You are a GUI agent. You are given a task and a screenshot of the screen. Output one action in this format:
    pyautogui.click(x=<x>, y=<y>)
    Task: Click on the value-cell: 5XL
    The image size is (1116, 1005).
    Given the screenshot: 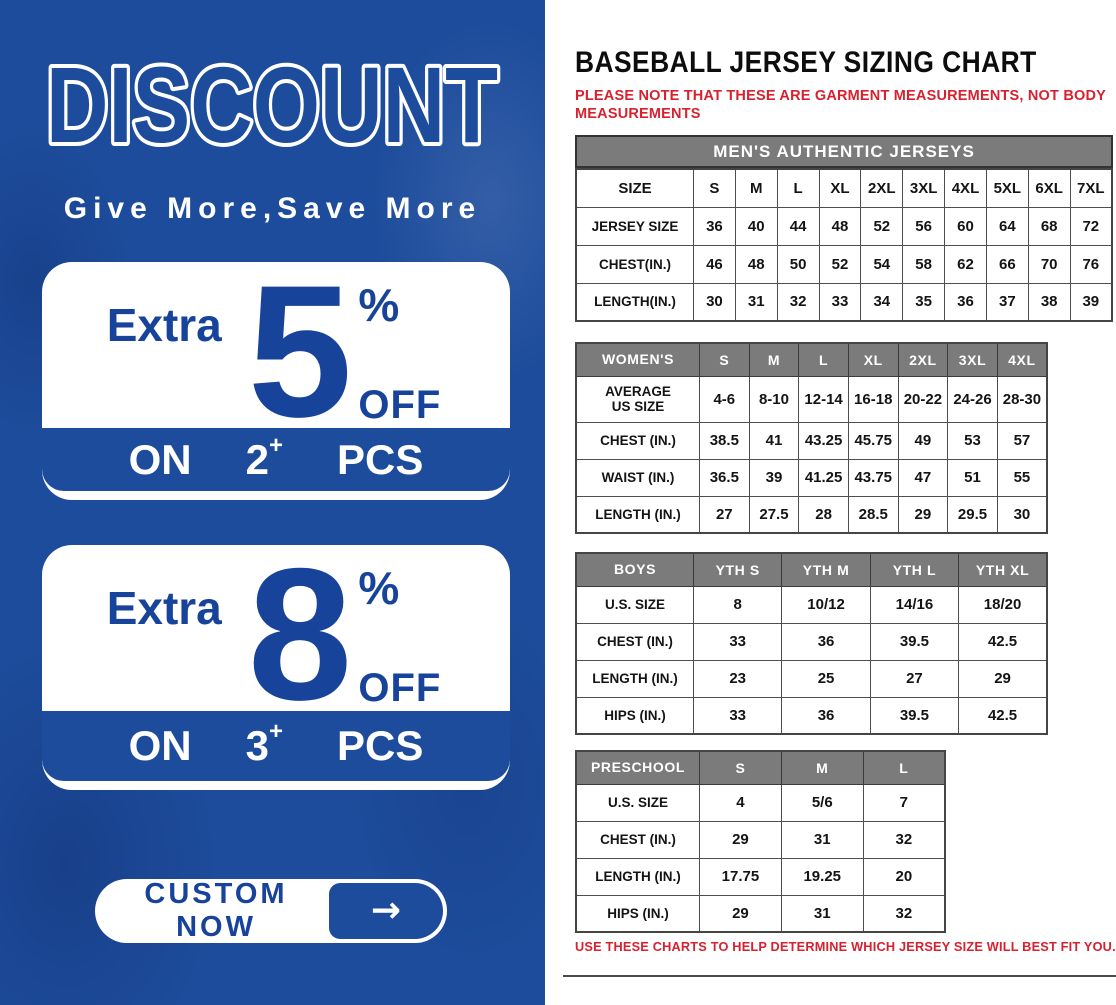 What is the action you would take?
    pyautogui.click(x=1007, y=188)
    